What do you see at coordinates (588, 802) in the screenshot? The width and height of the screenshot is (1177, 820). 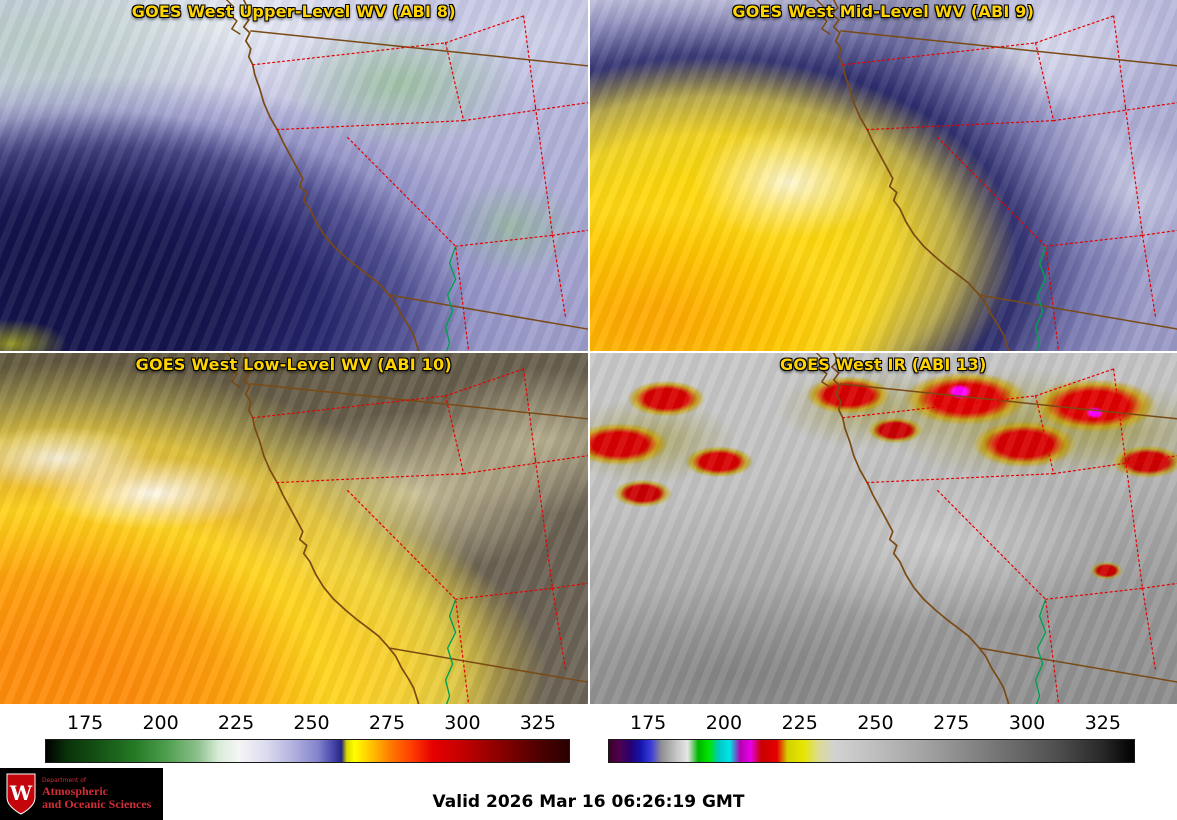 I see `valid-time-label: Valid 2026 Mar 16 06:26:19 GMT` at bounding box center [588, 802].